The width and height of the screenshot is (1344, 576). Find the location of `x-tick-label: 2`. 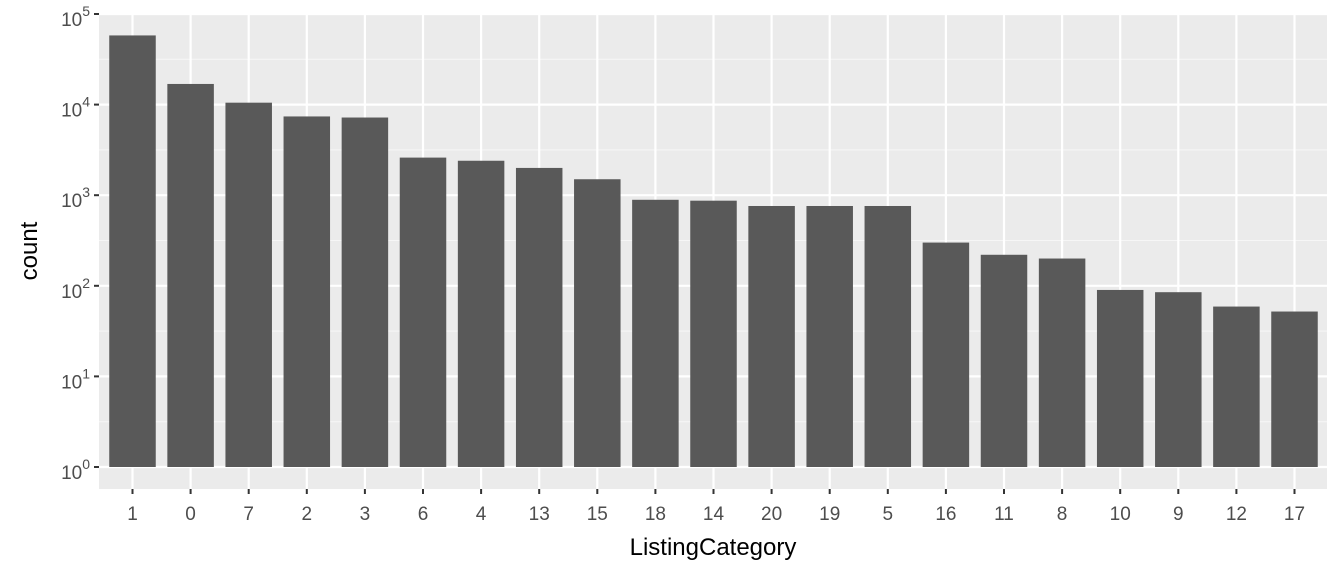

x-tick-label: 2 is located at coordinates (307, 514).